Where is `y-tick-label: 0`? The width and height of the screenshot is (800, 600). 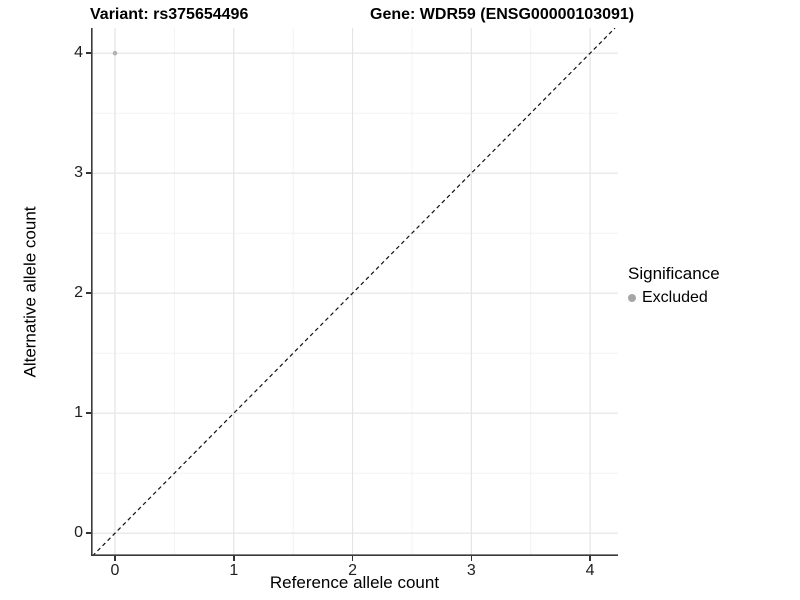 y-tick-label: 0 is located at coordinates (78, 533).